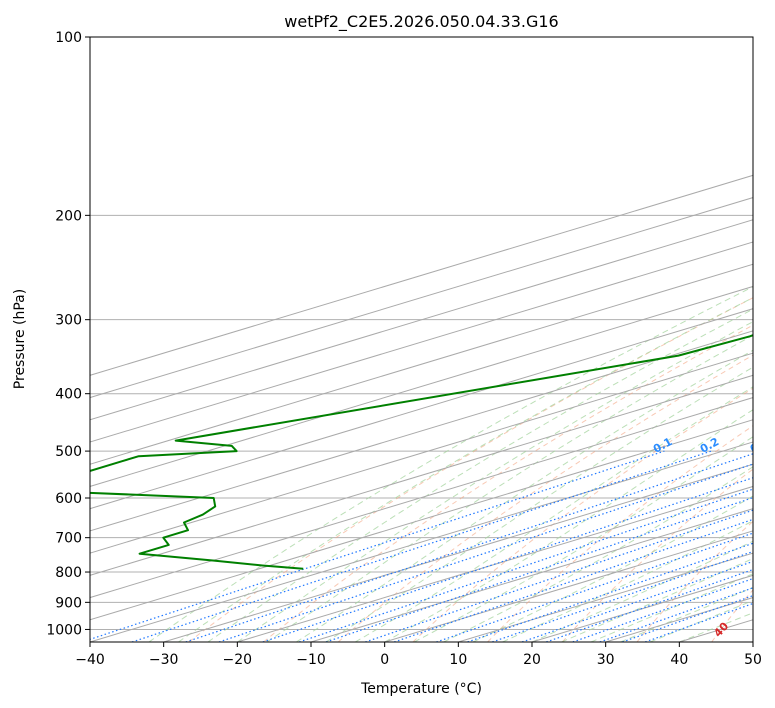  I want to click on chart-title: wetPf2_C2E5.2026.050.04.33.G16, so click(421, 22).